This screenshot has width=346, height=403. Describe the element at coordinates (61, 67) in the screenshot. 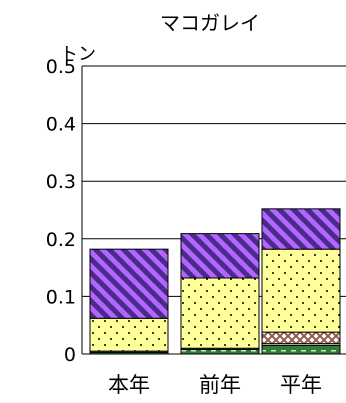

I see `y-tick-label: 0.5` at that location.